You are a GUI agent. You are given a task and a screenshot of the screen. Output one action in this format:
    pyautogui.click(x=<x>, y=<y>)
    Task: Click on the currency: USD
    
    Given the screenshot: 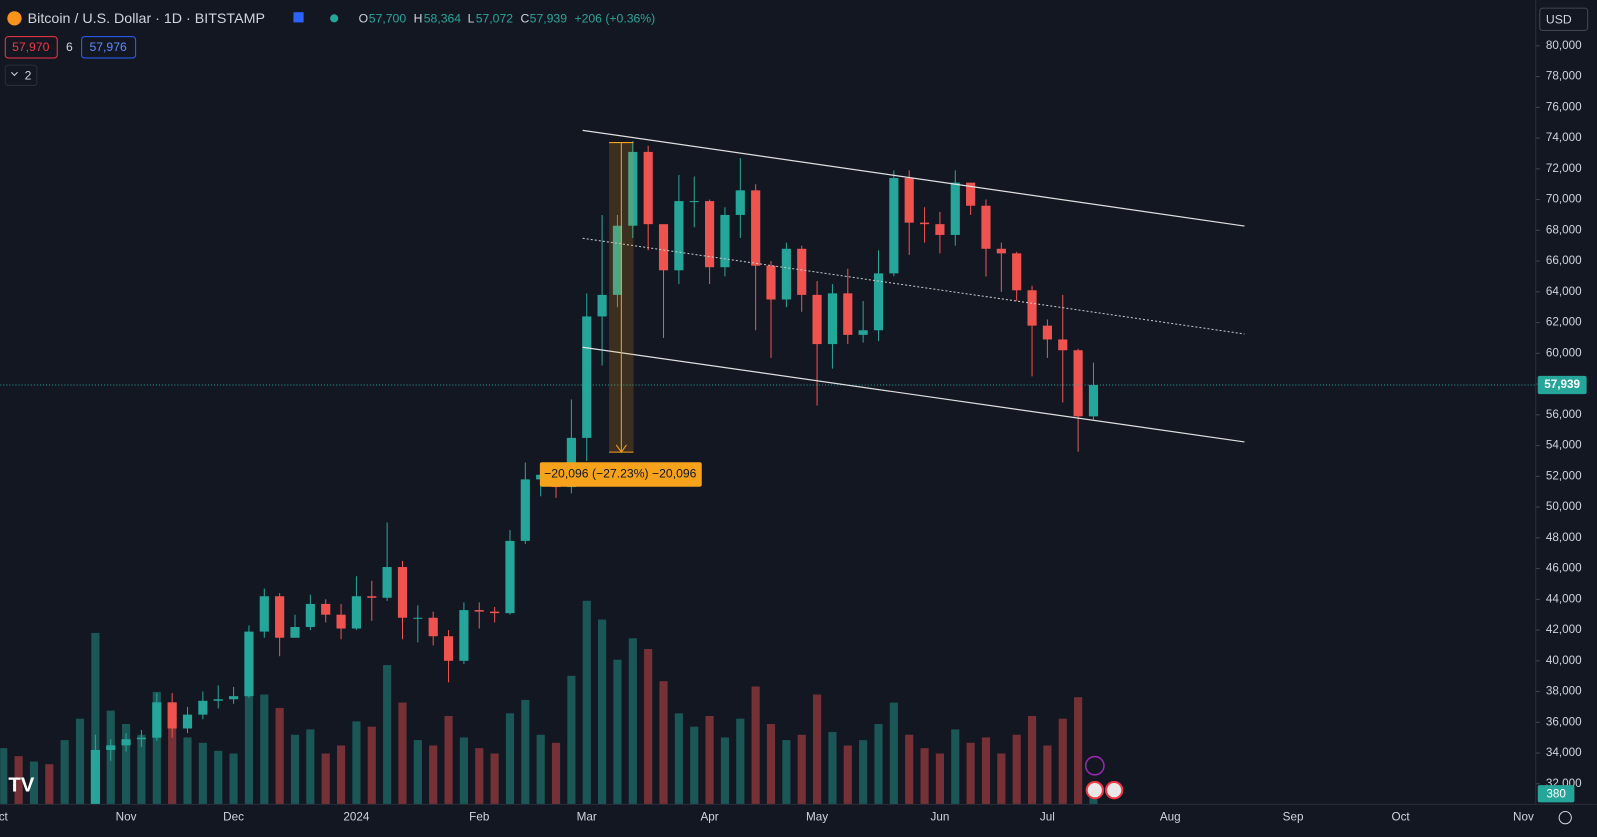 What is the action you would take?
    pyautogui.click(x=1559, y=20)
    